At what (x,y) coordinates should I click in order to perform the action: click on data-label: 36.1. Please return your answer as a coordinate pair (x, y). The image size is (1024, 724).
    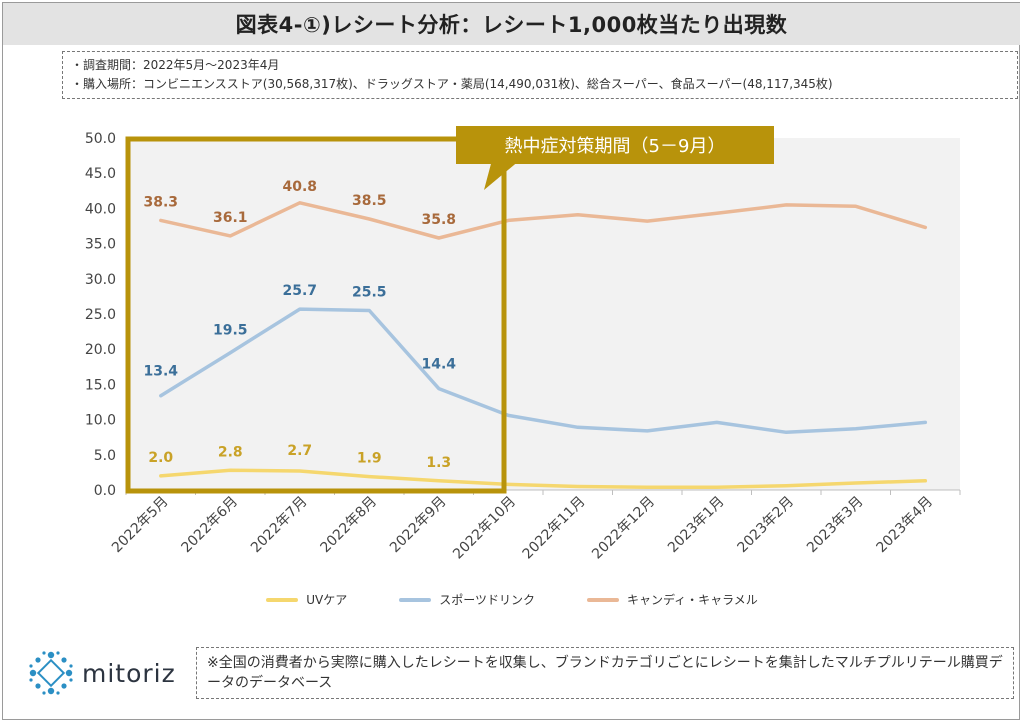
    Looking at the image, I should click on (230, 218).